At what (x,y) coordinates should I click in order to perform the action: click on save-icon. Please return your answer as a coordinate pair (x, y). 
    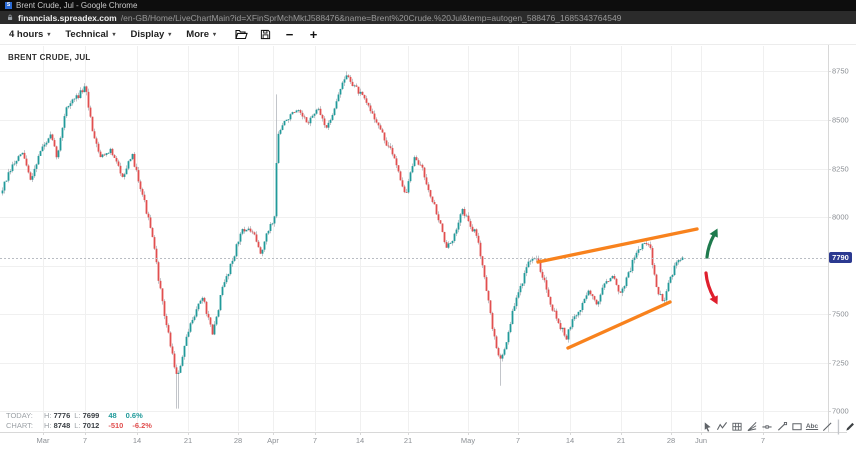
    Looking at the image, I should click on (265, 34).